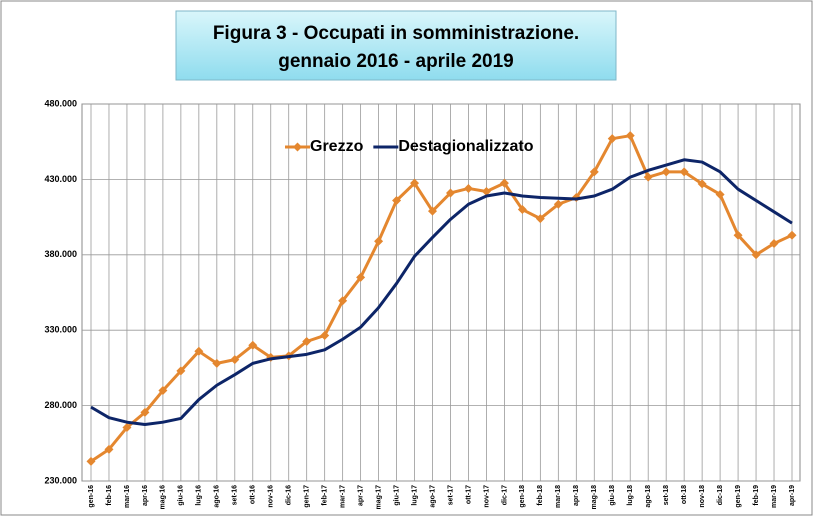 The height and width of the screenshot is (516, 813). What do you see at coordinates (666, 495) in the screenshot?
I see `x-tick-label: set-18` at bounding box center [666, 495].